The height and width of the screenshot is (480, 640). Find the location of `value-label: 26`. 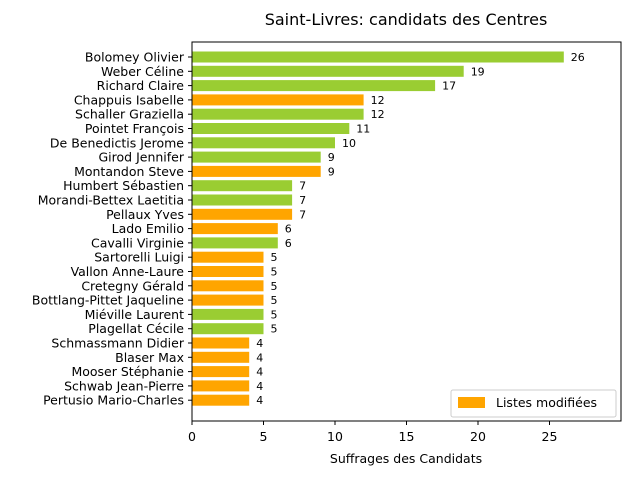

value-label: 26 is located at coordinates (578, 57).